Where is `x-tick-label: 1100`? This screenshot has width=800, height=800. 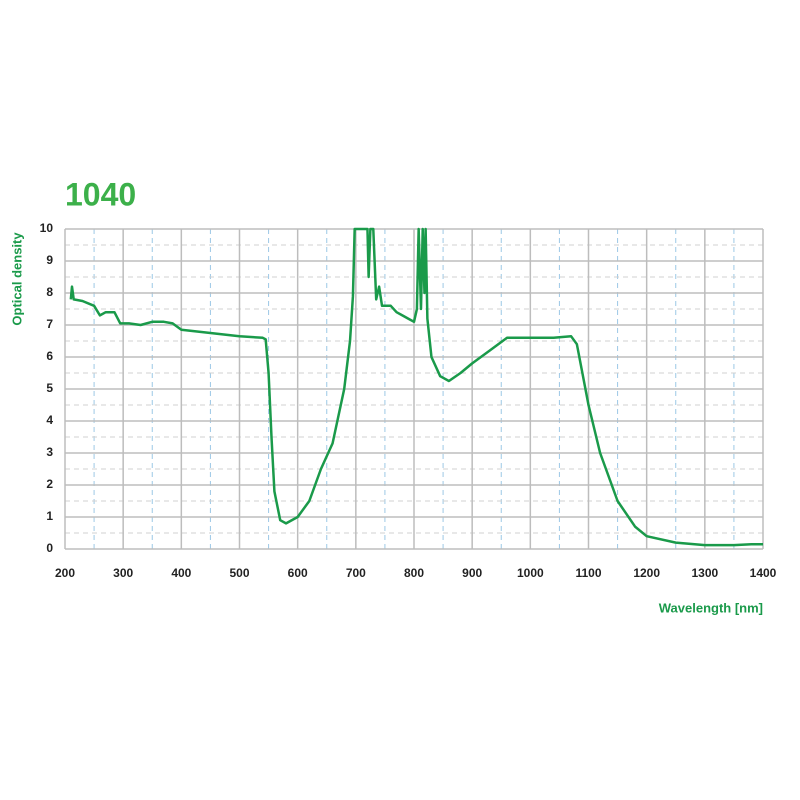 x-tick-label: 1100 is located at coordinates (588, 573).